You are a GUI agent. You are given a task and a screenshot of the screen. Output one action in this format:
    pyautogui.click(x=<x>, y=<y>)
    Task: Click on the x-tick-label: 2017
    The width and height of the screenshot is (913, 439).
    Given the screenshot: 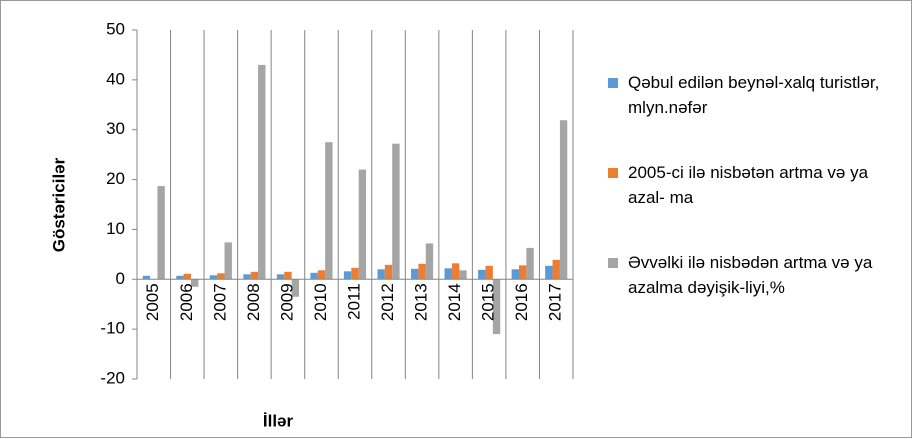 What is the action you would take?
    pyautogui.click(x=555, y=302)
    